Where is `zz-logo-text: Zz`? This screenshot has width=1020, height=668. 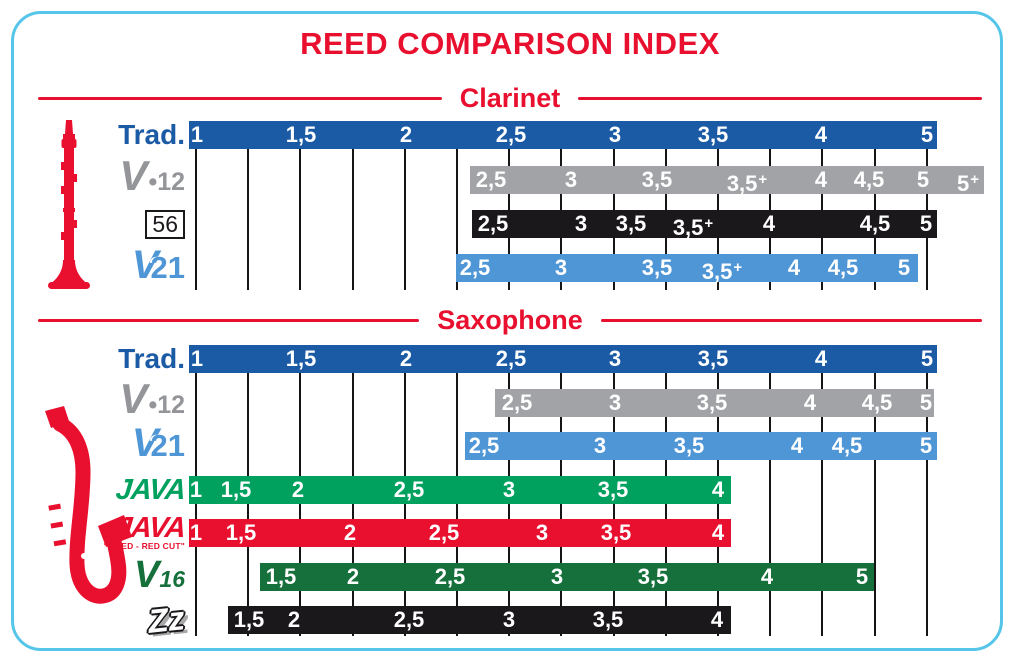
zz-logo-text: Zz is located at coordinates (166, 619).